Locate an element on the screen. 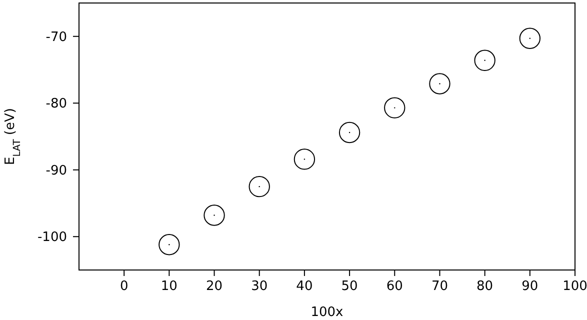  x-axis-title: 100x is located at coordinates (327, 312).